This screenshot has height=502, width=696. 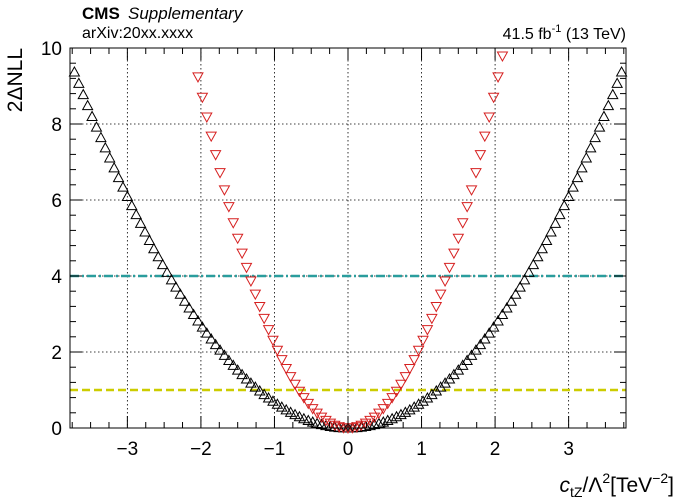 What do you see at coordinates (15, 80) in the screenshot?
I see `y-axis-label: 2ΔNLL` at bounding box center [15, 80].